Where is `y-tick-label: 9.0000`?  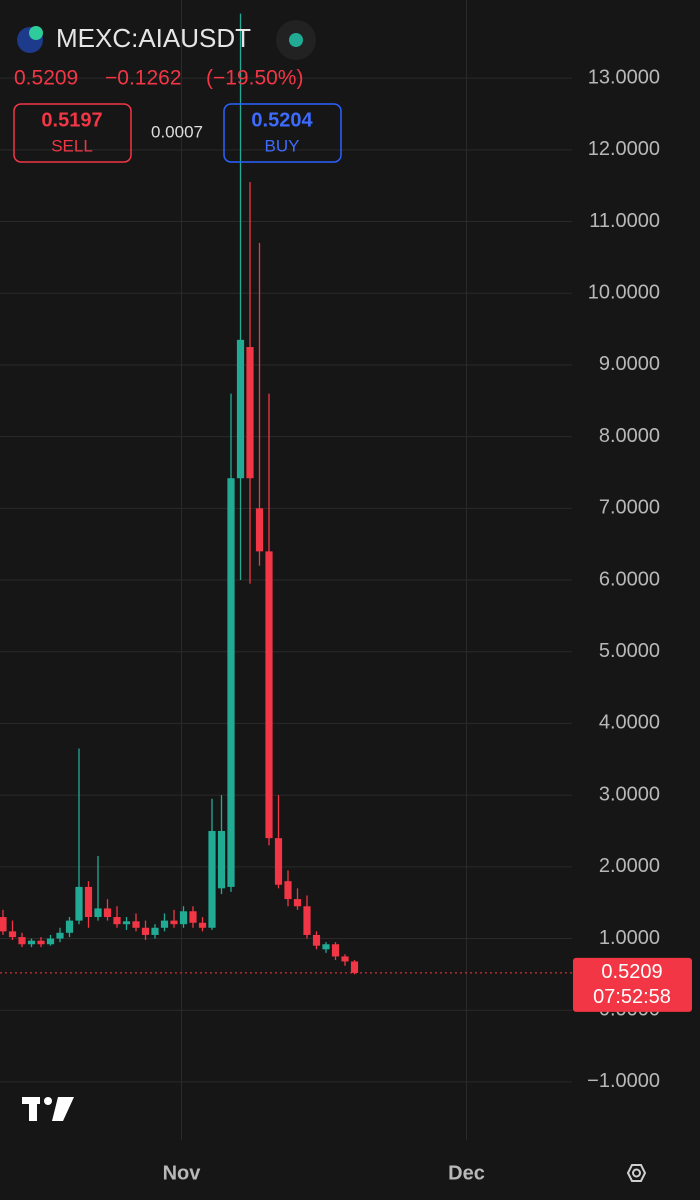 y-tick-label: 9.0000 is located at coordinates (629, 364).